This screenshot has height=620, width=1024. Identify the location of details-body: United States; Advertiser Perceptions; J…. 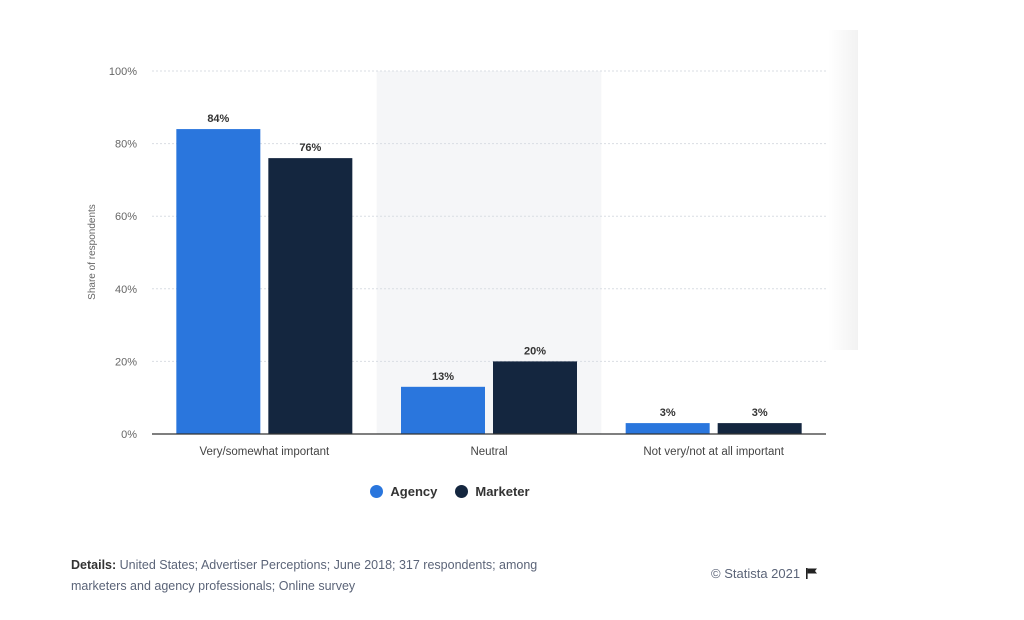
(304, 575).